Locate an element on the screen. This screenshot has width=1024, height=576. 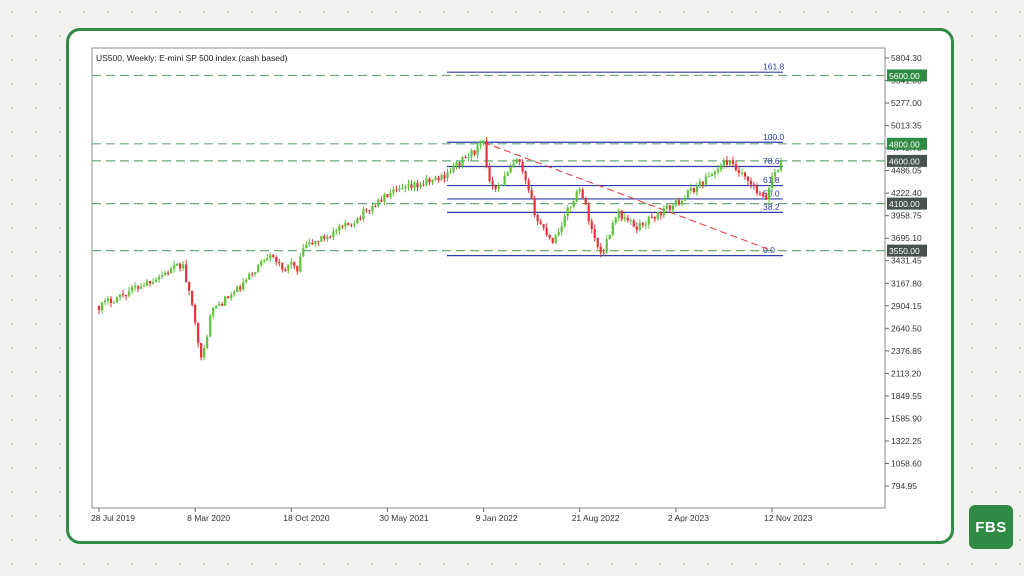
level-badge-label: 5600.00 is located at coordinates (904, 76).